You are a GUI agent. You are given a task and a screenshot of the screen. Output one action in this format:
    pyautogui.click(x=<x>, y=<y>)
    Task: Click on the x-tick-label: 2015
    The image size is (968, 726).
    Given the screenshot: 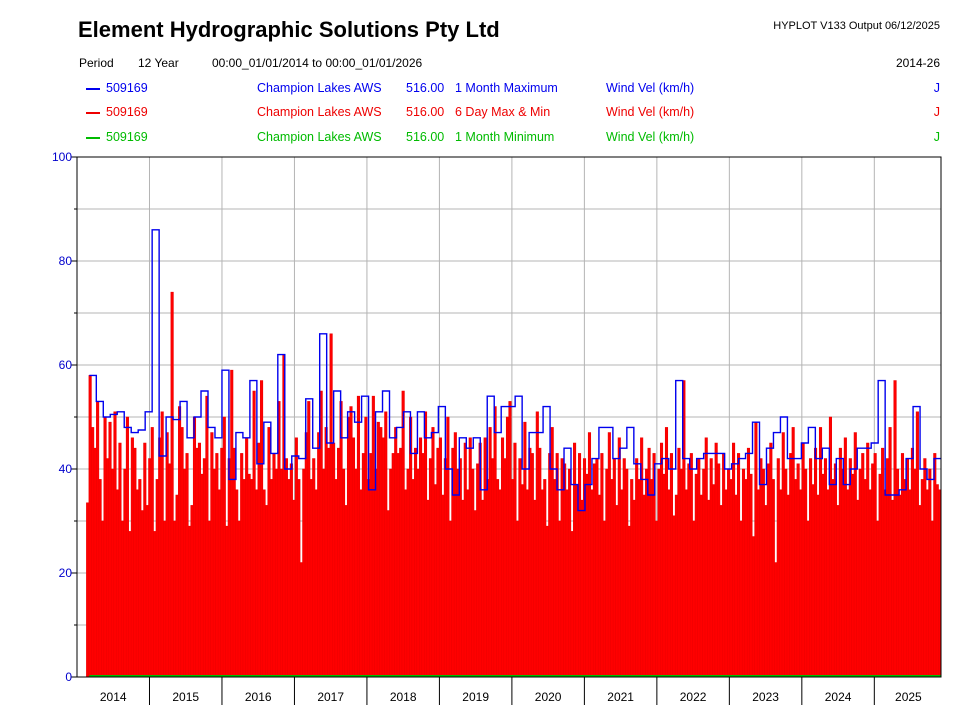 What is the action you would take?
    pyautogui.click(x=185, y=697)
    